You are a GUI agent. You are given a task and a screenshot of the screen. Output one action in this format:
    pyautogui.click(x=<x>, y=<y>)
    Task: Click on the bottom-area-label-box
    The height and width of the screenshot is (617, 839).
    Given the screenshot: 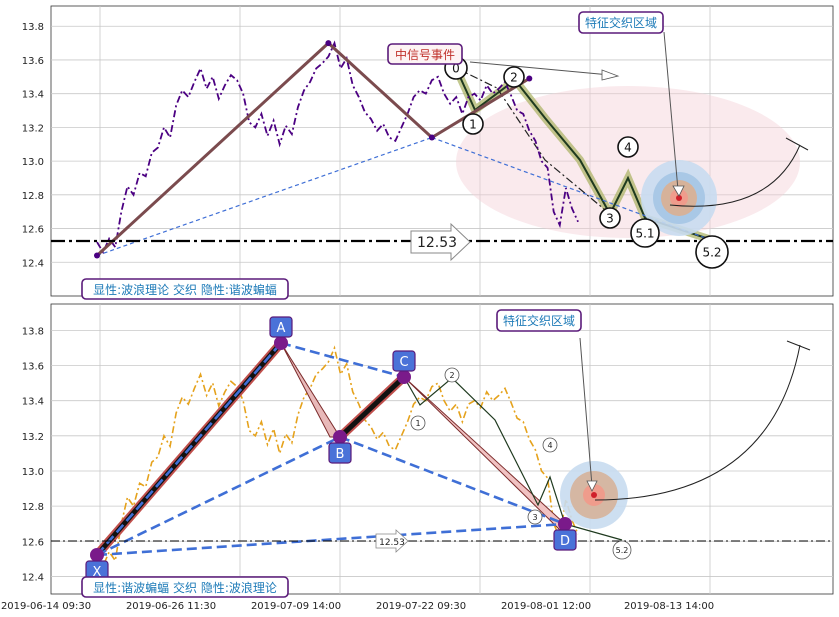 What is the action you would take?
    pyautogui.click(x=539, y=320)
    